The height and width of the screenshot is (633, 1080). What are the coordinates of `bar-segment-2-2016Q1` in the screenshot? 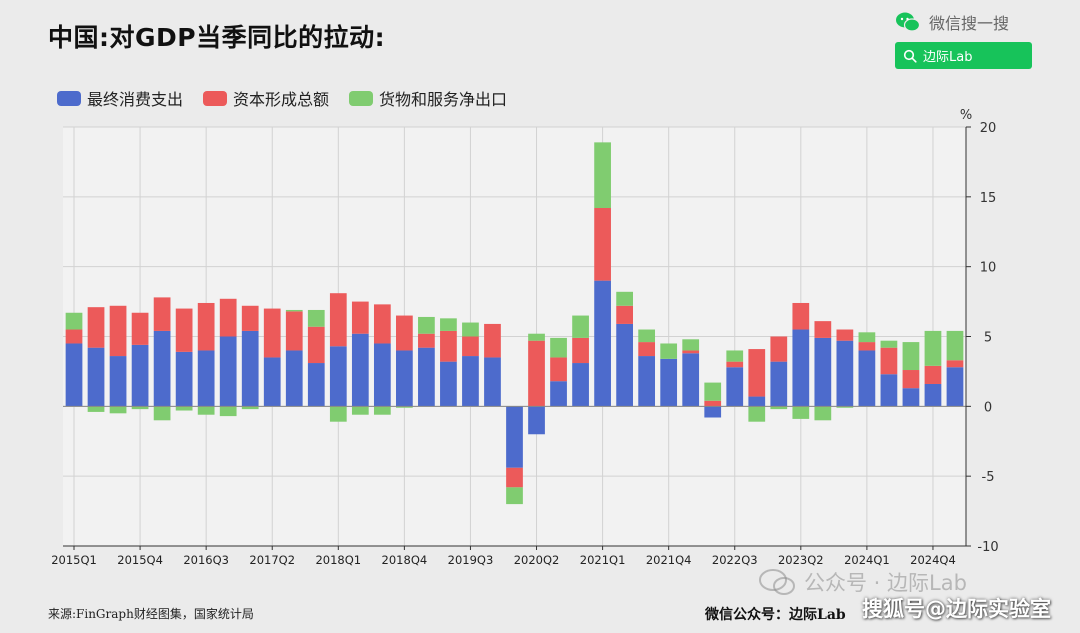 It's located at (162, 413).